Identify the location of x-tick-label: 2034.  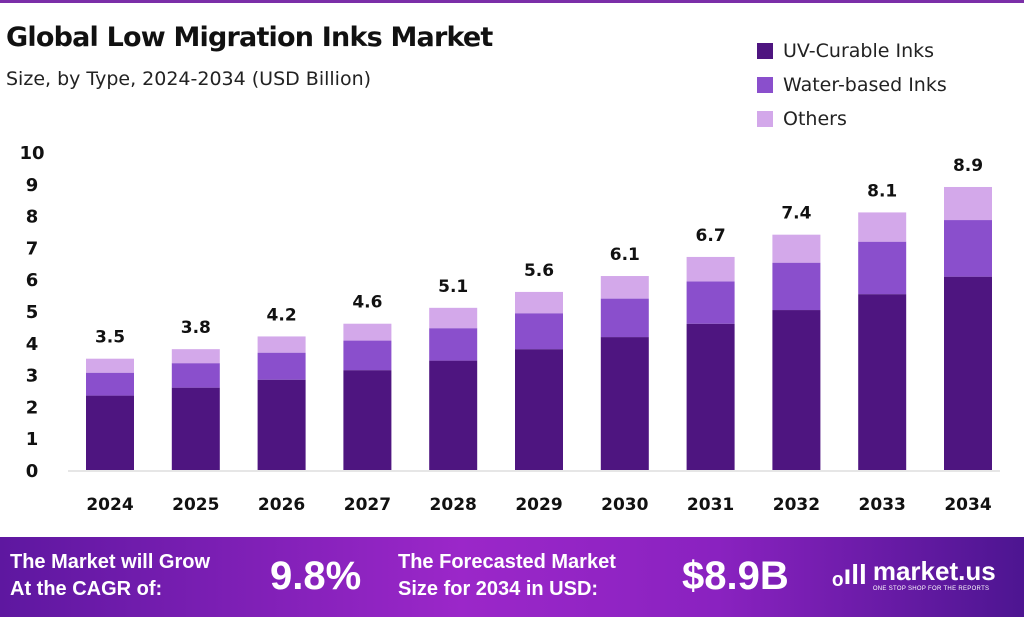
(967, 505).